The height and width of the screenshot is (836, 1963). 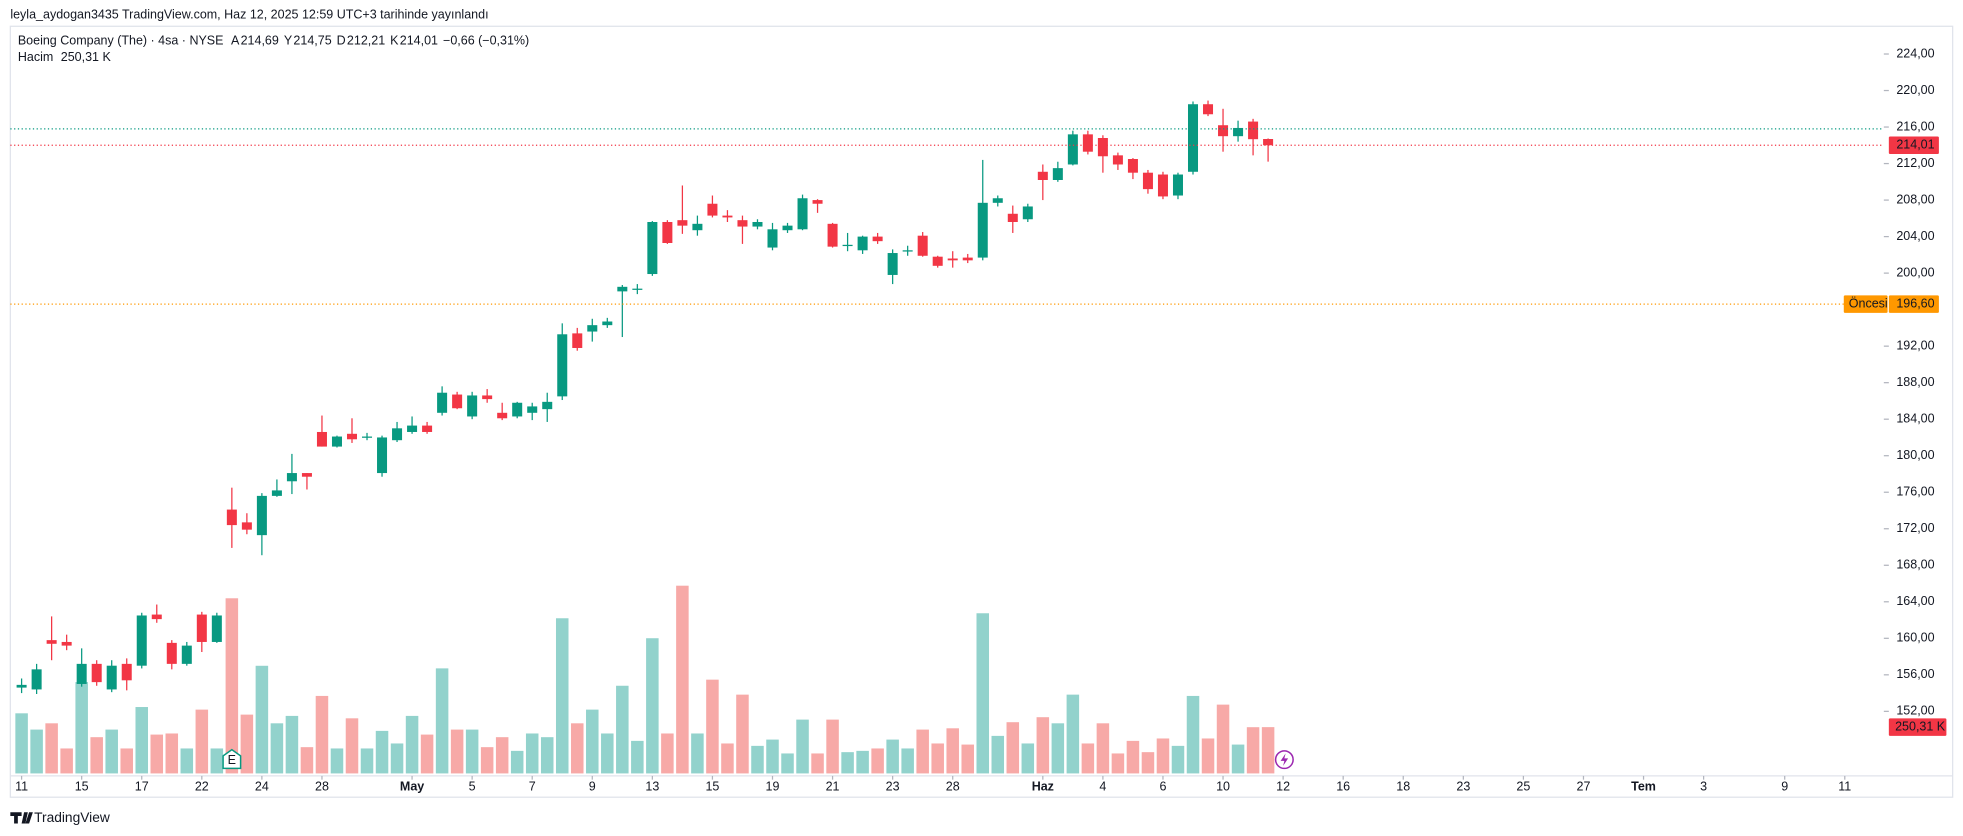 What do you see at coordinates (1643, 786) in the screenshot?
I see `x-tick-label: Tem` at bounding box center [1643, 786].